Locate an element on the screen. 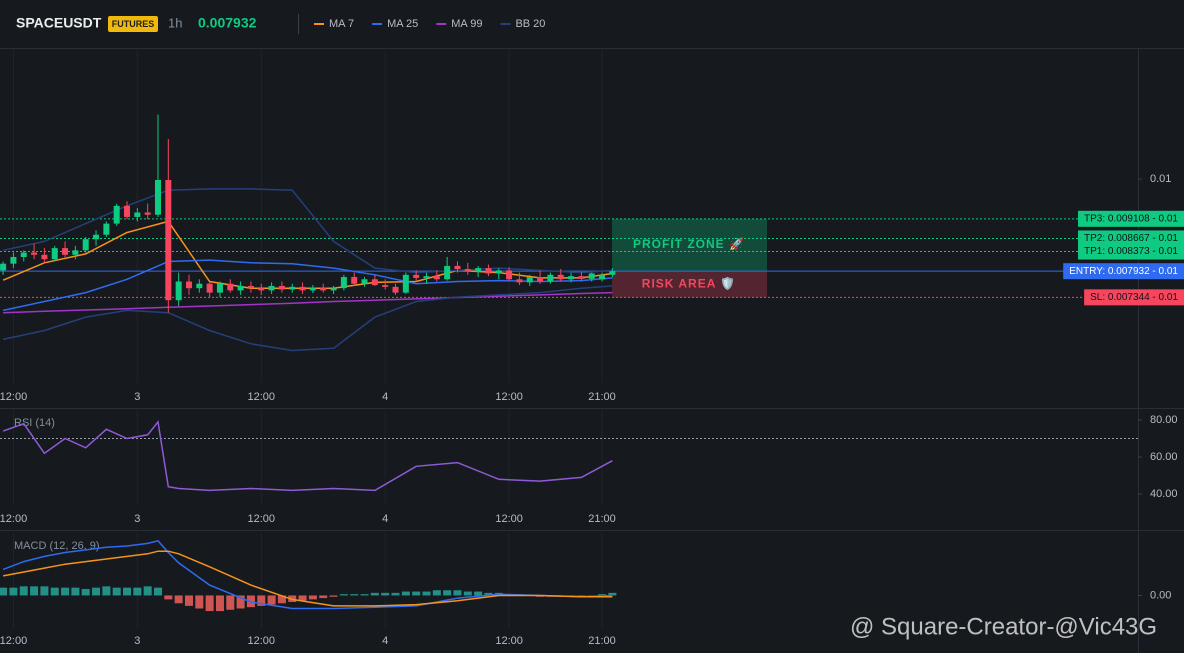 The width and height of the screenshot is (1184, 653). symbol: SPACEUSDT is located at coordinates (59, 23).